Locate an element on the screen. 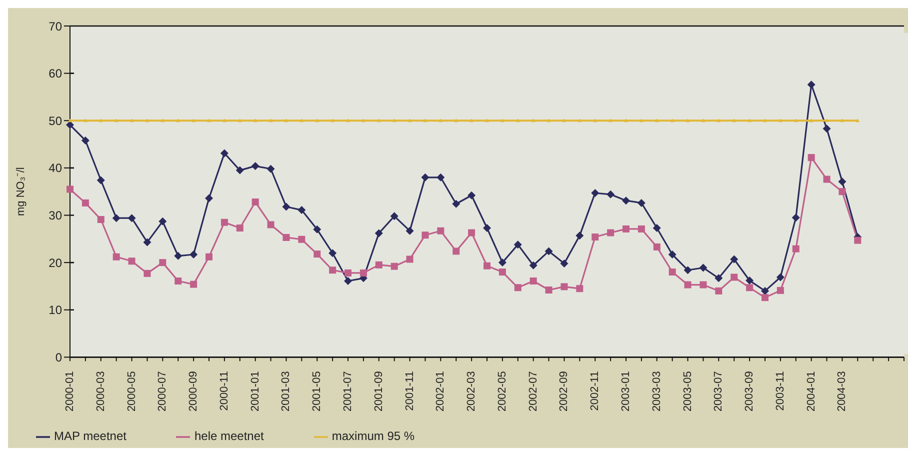 This screenshot has height=450, width=908. x-tick-label: 2003-11 is located at coordinates (780, 391).